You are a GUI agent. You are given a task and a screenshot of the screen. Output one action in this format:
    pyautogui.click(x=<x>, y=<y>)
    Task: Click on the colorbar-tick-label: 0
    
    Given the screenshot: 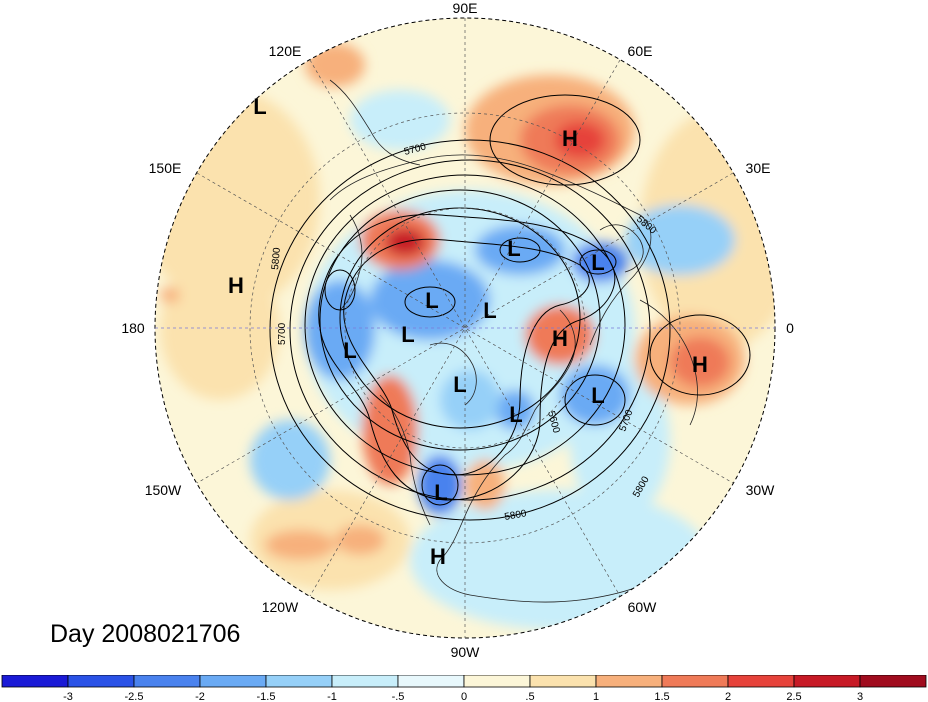 What is the action you would take?
    pyautogui.click(x=464, y=696)
    